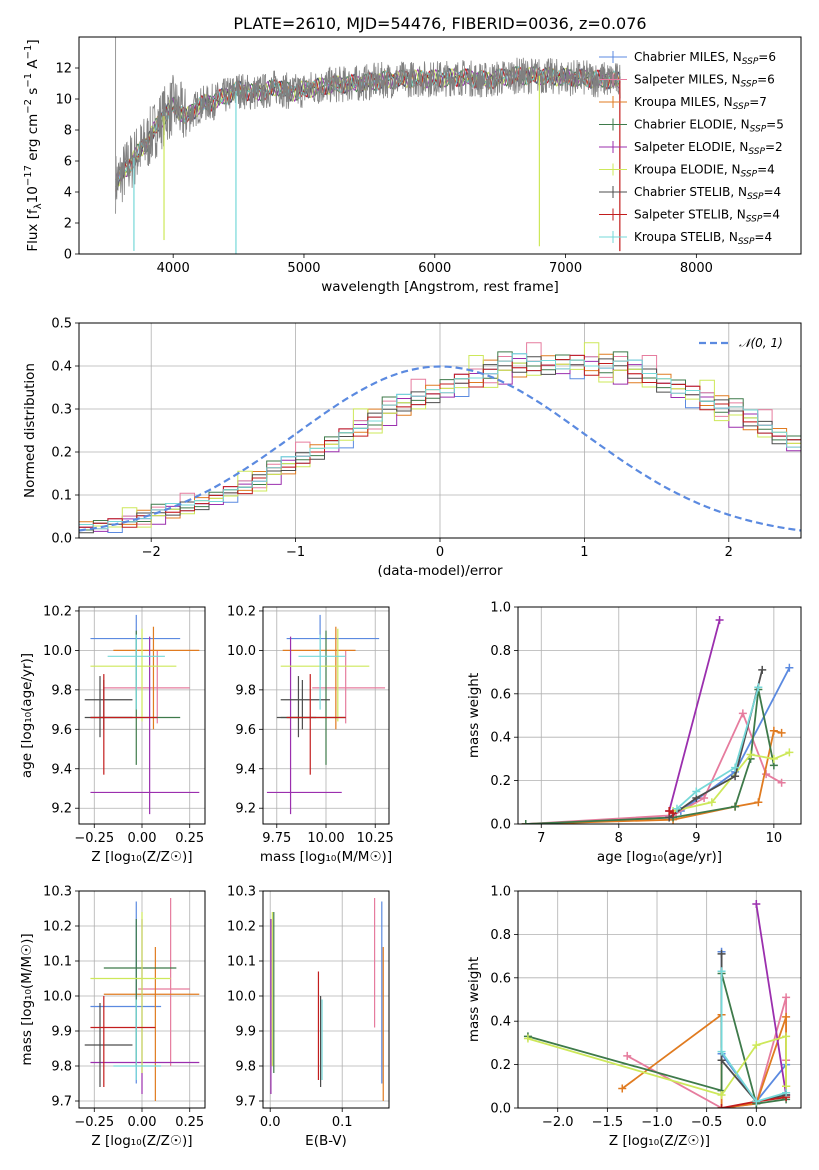 The image size is (819, 1170). What do you see at coordinates (650, 756) in the screenshot?
I see `mass-weight-series-chabrier-elodie` at bounding box center [650, 756].